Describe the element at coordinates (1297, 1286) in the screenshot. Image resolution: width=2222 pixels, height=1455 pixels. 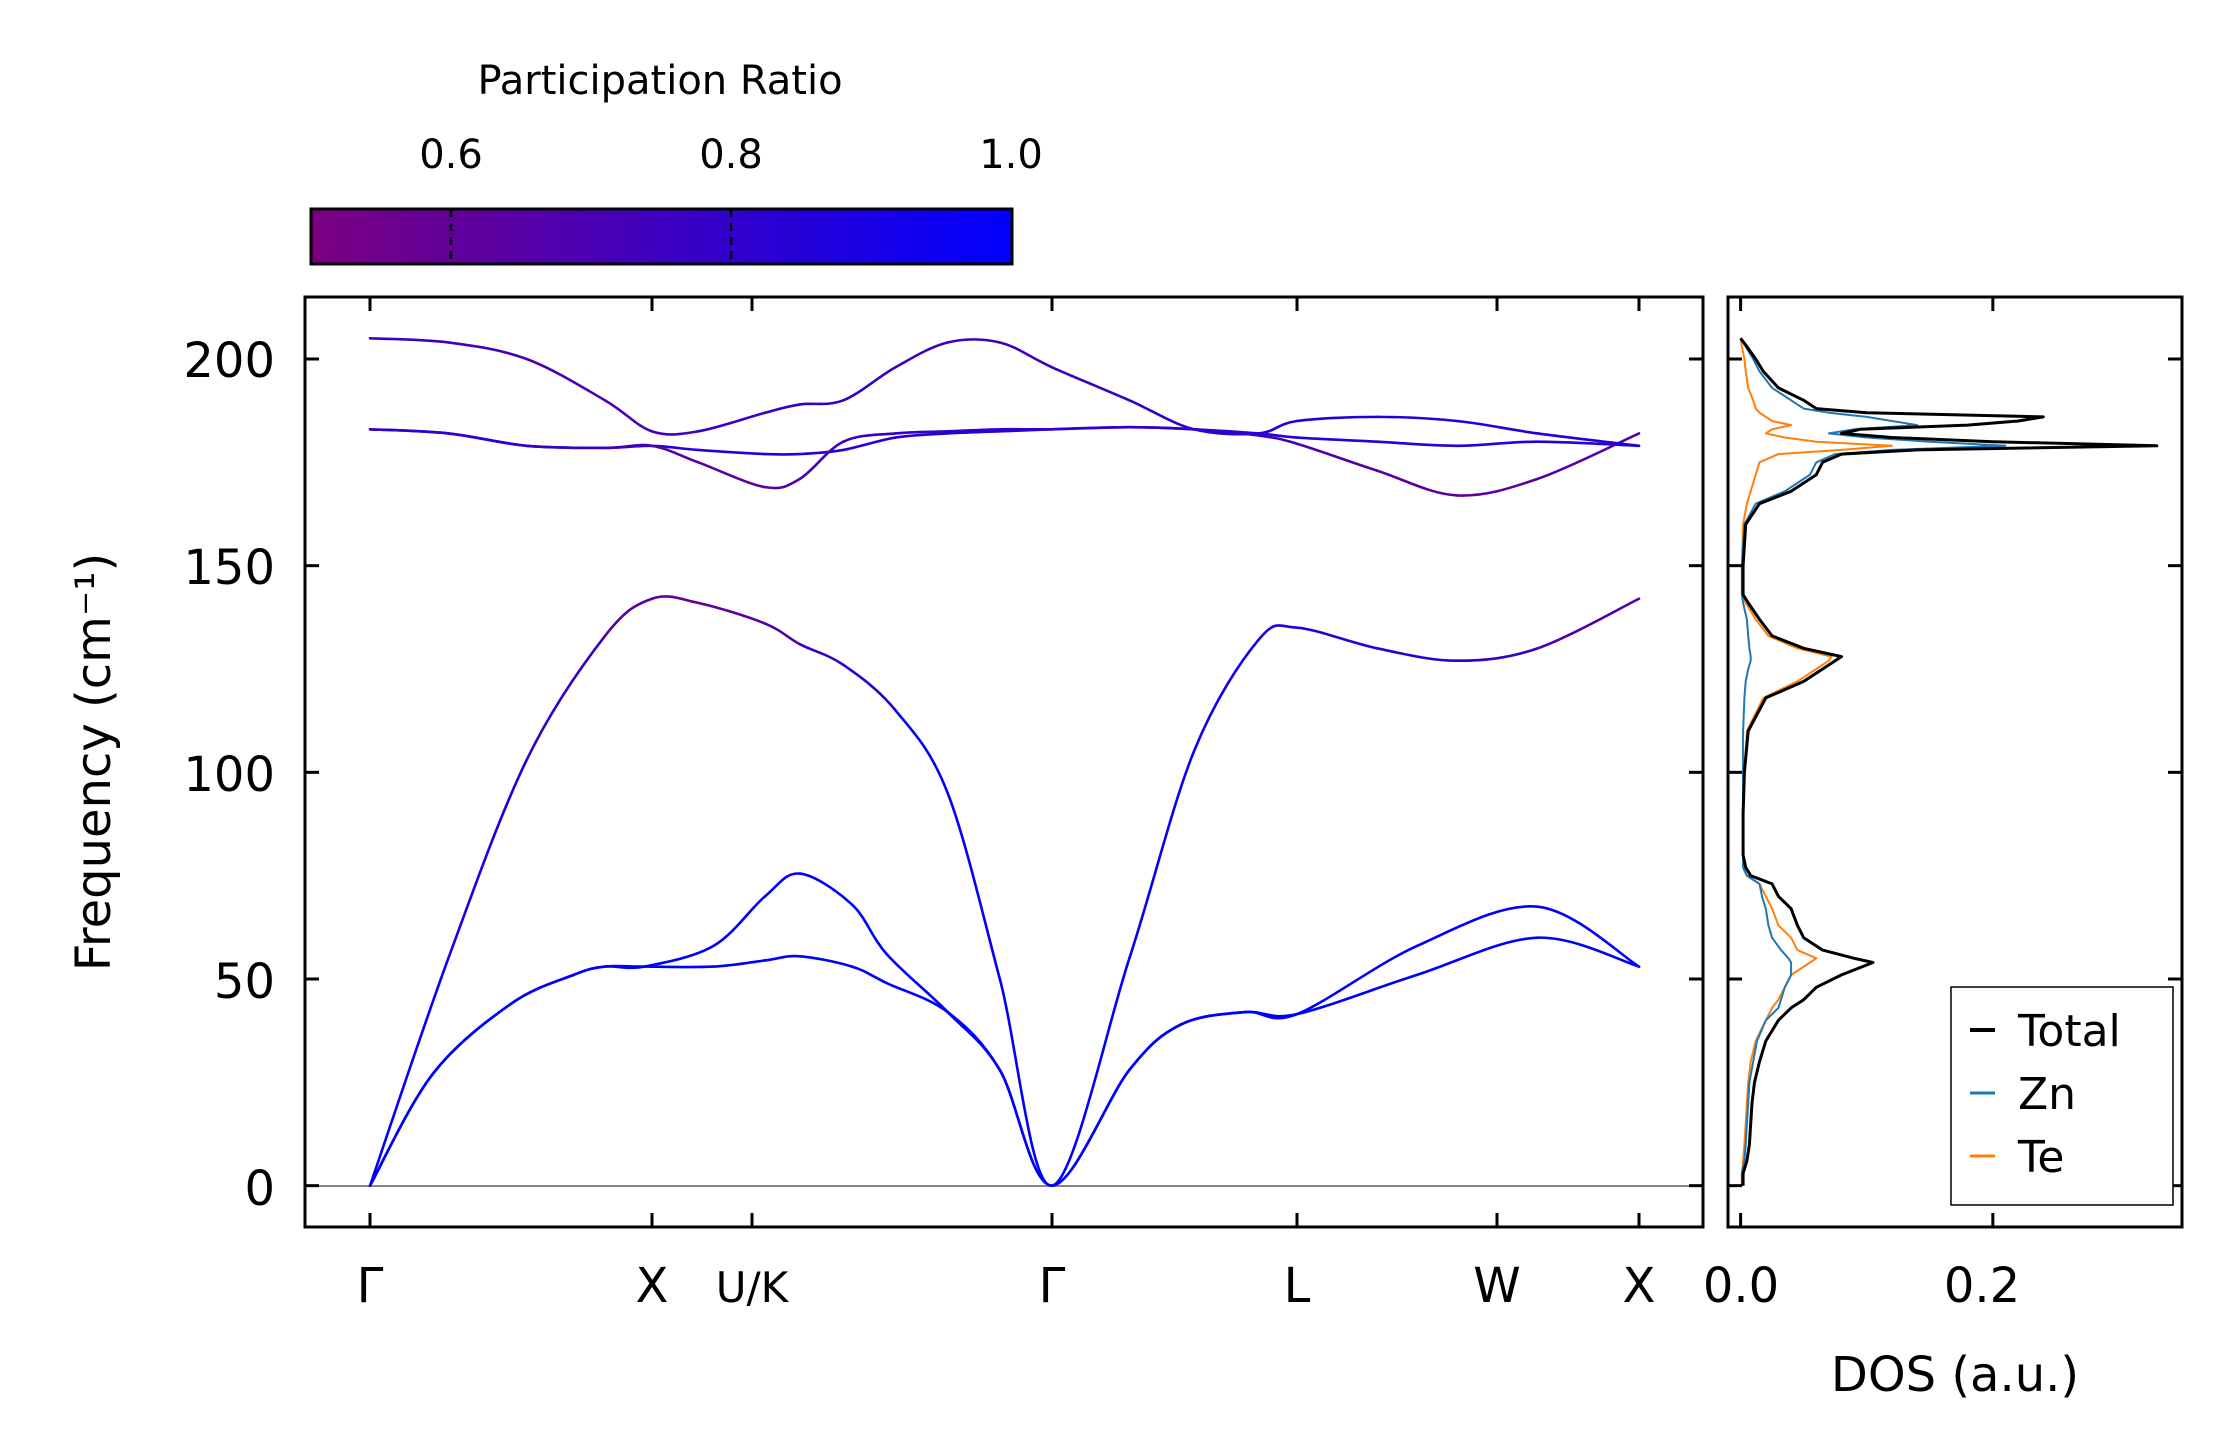
I see `x-ticklabel: L` at that location.